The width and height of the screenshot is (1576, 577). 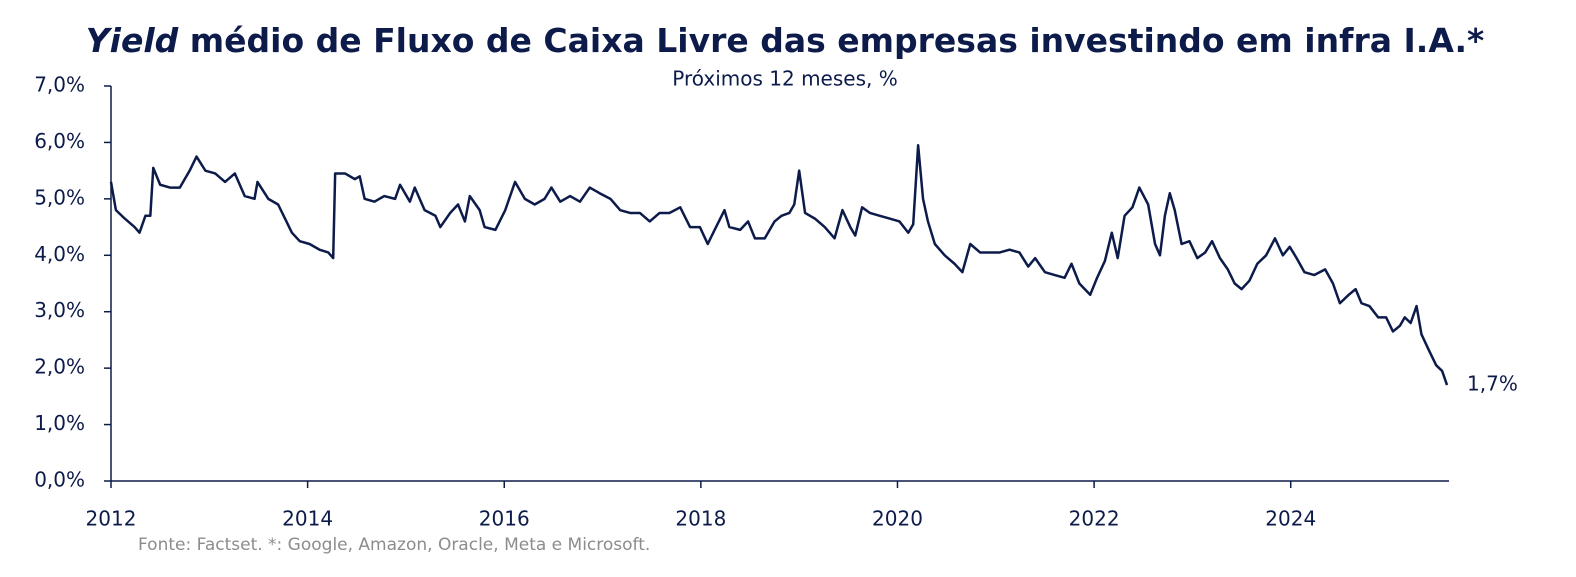 What do you see at coordinates (59, 310) in the screenshot?
I see `y-tick-label: 3,0%` at bounding box center [59, 310].